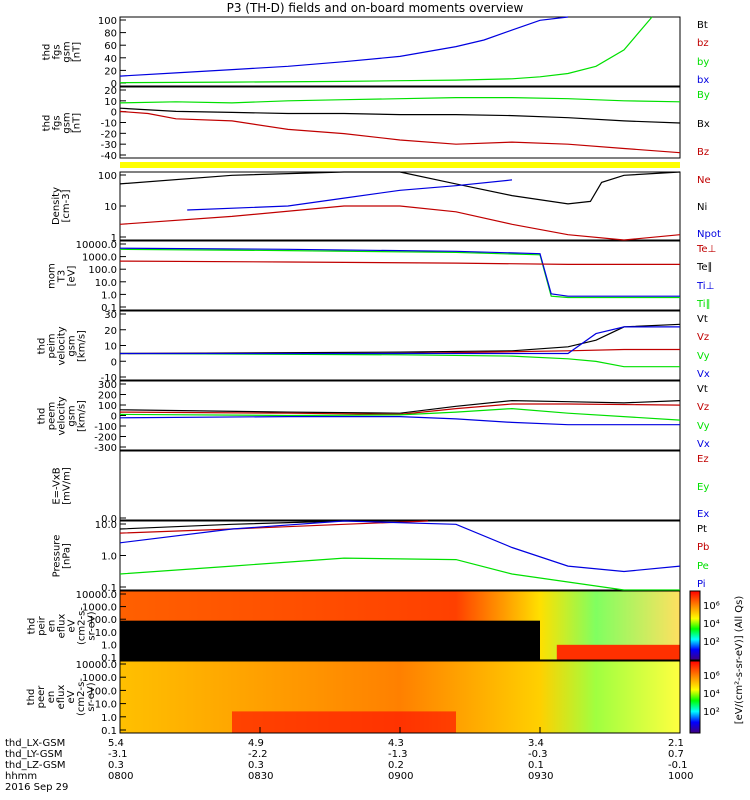 The height and width of the screenshot is (800, 750). Describe the element at coordinates (110, 46) in the screenshot. I see `y-tick-label: 60` at that location.